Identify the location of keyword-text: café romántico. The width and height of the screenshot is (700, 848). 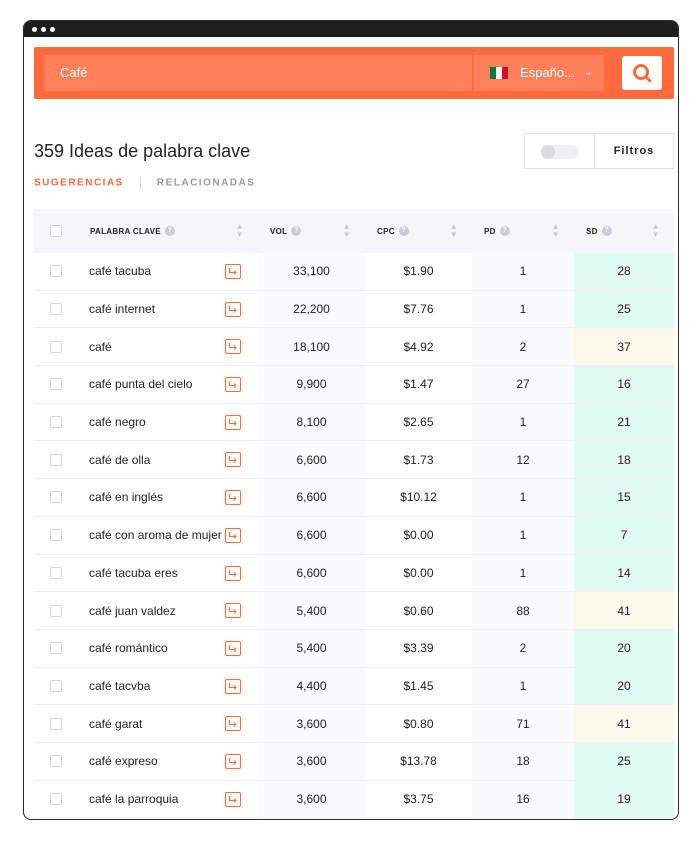
(128, 648).